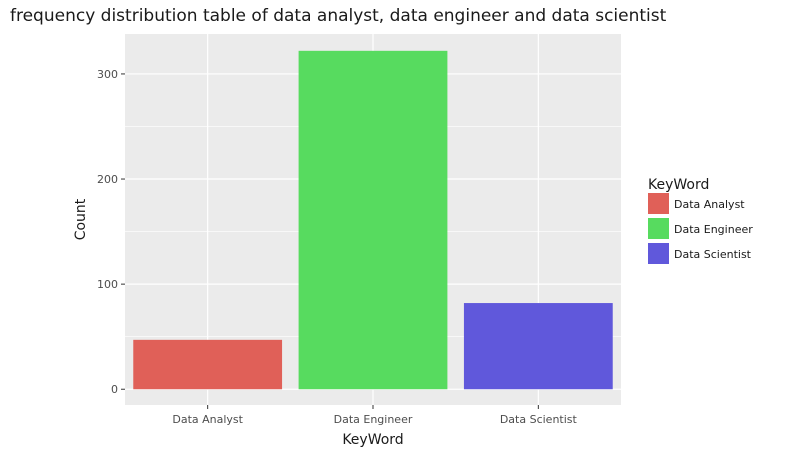 This screenshot has height=456, width=788. Describe the element at coordinates (372, 440) in the screenshot. I see `x-axis-title: KeyWord` at that location.